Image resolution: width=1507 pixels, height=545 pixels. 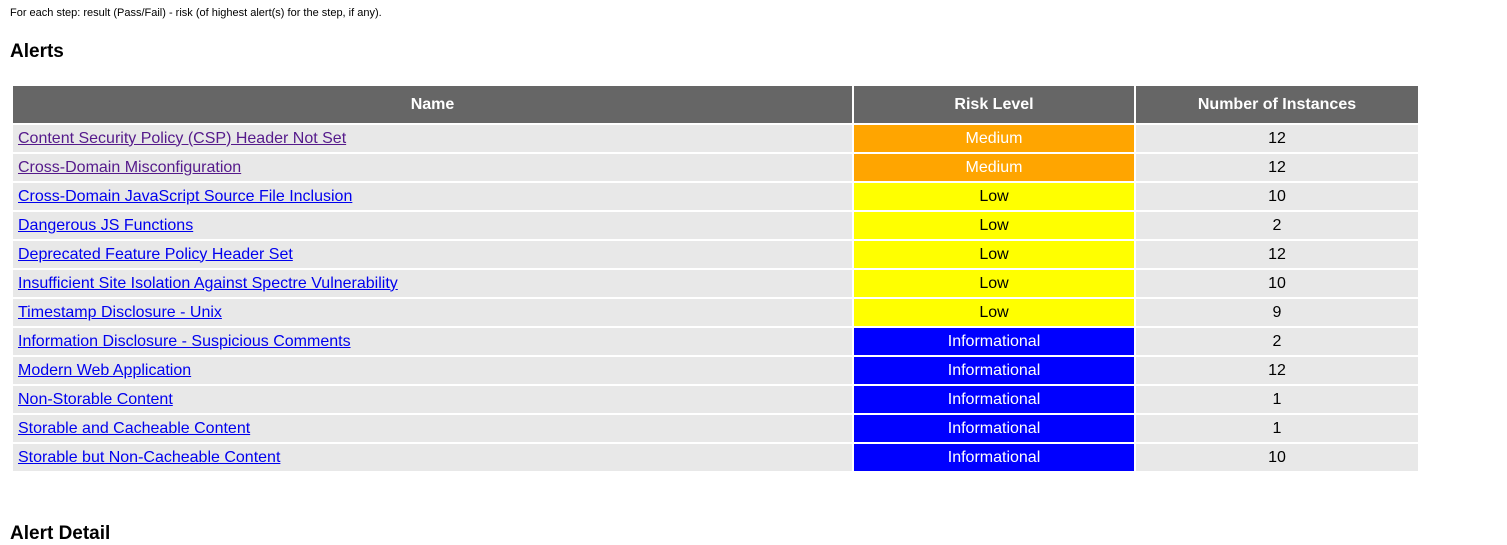 What do you see at coordinates (432, 167) in the screenshot?
I see `alert-name-cell: Cross-Domain Misconfiguration` at bounding box center [432, 167].